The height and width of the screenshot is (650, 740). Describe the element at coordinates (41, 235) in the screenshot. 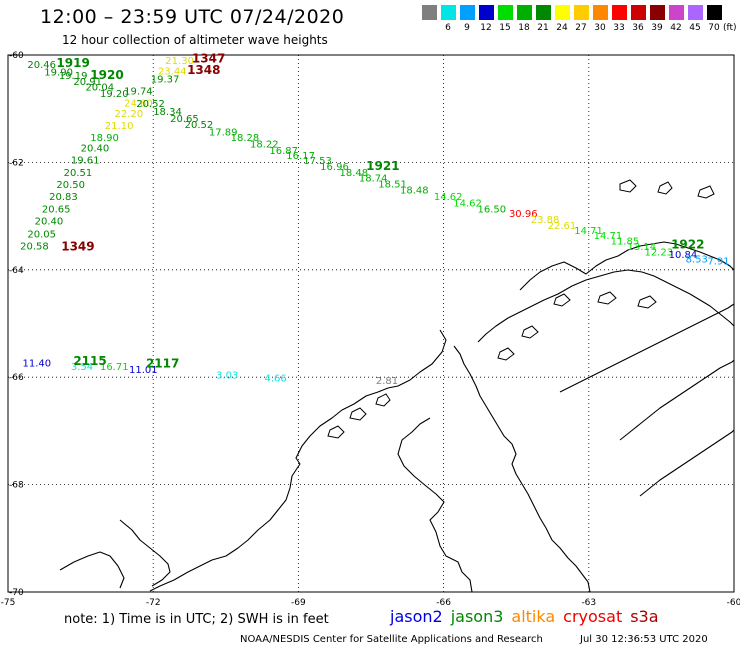

I see `wave-height-value: 20.05` at that location.